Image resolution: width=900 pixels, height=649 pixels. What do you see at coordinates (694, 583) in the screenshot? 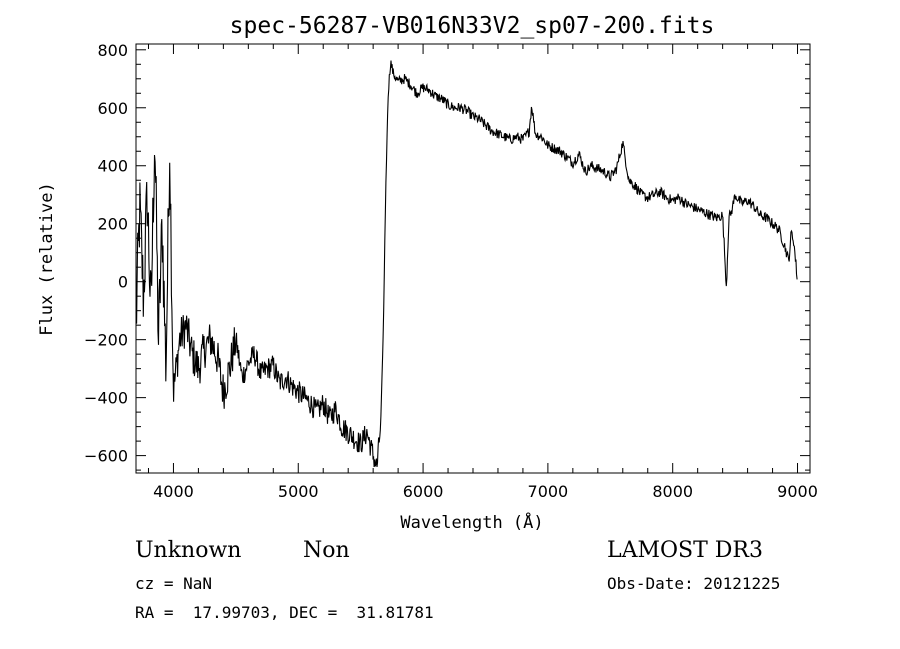
I see `observation-date: Obs-Date: 20121225` at bounding box center [694, 583].